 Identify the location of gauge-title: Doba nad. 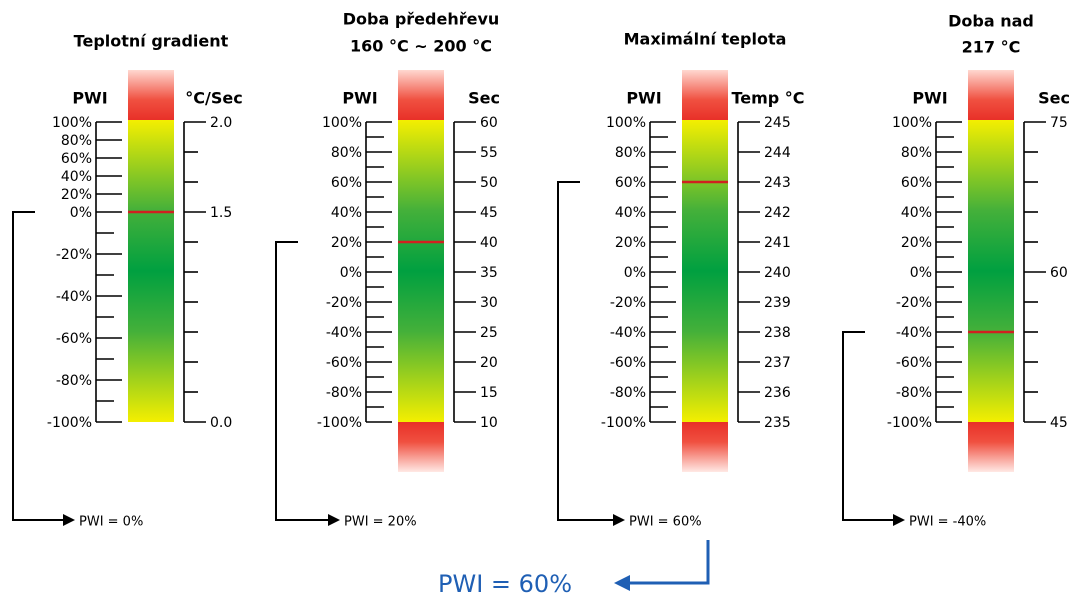
(991, 21).